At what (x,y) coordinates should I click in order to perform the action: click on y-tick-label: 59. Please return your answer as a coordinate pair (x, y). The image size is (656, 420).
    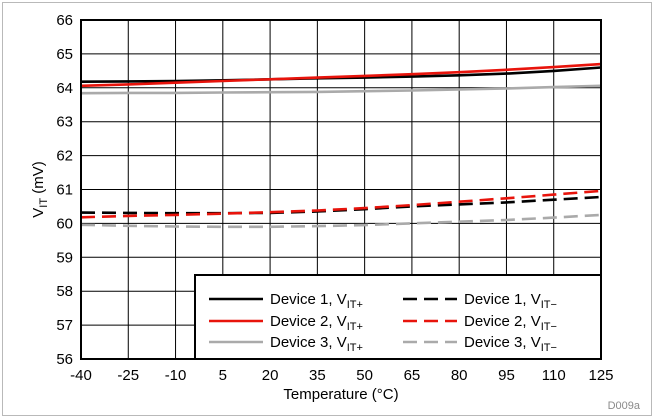
    Looking at the image, I should click on (64, 257).